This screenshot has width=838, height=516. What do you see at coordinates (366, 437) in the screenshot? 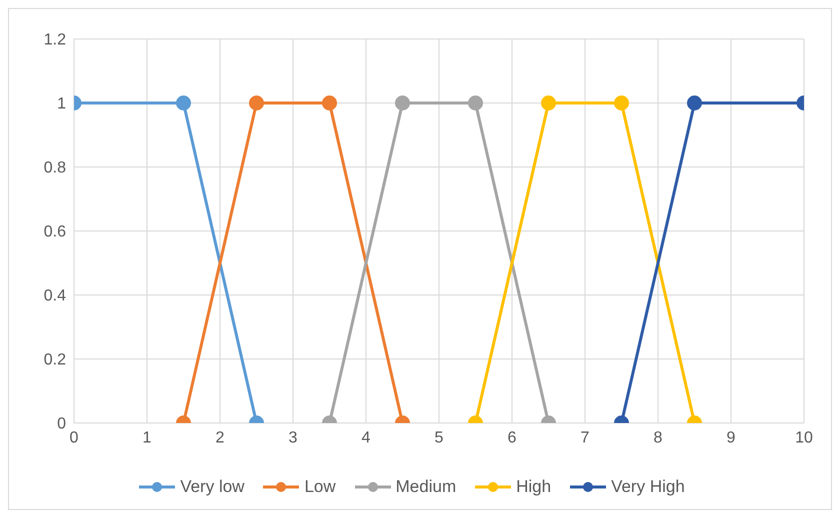
I see `x-tick-label: 4` at bounding box center [366, 437].